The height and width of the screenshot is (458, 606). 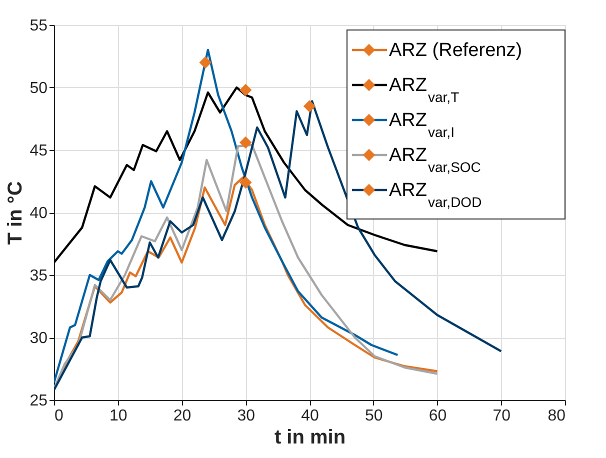 I want to click on y-tick-label: 55, so click(x=39, y=26).